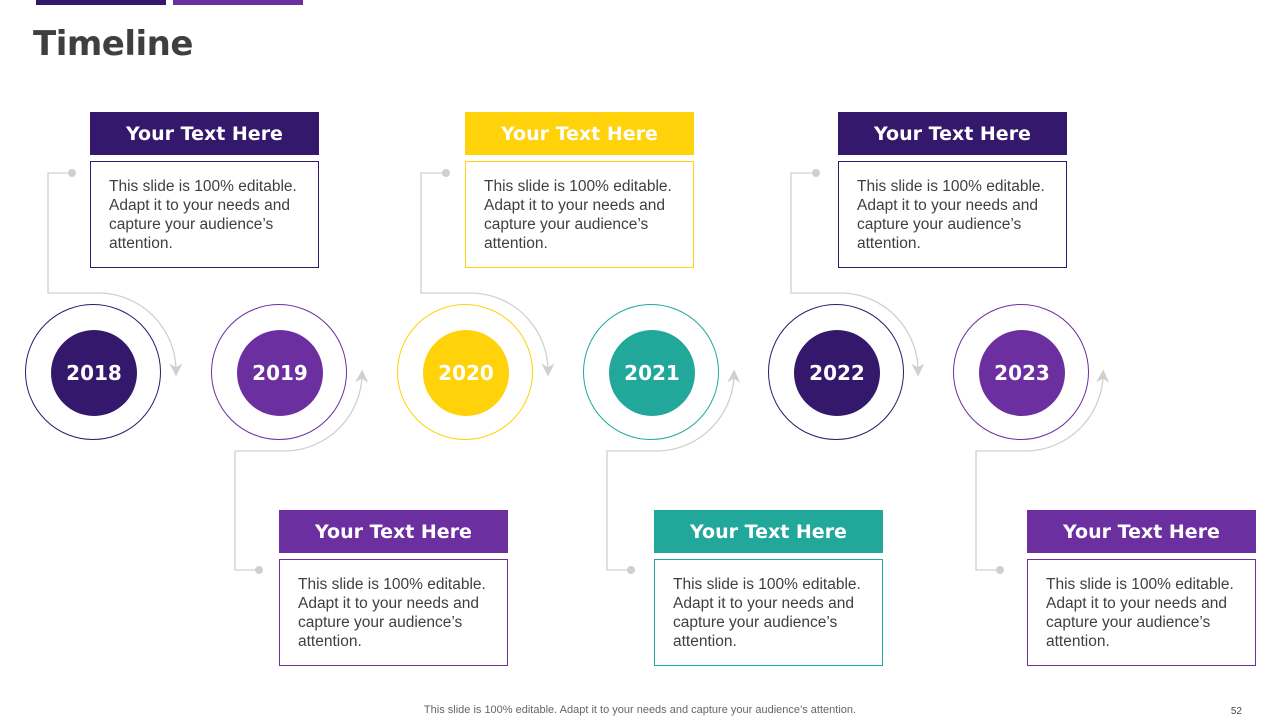 This screenshot has height=720, width=1280. I want to click on year-circle-2019: 2019, so click(279, 372).